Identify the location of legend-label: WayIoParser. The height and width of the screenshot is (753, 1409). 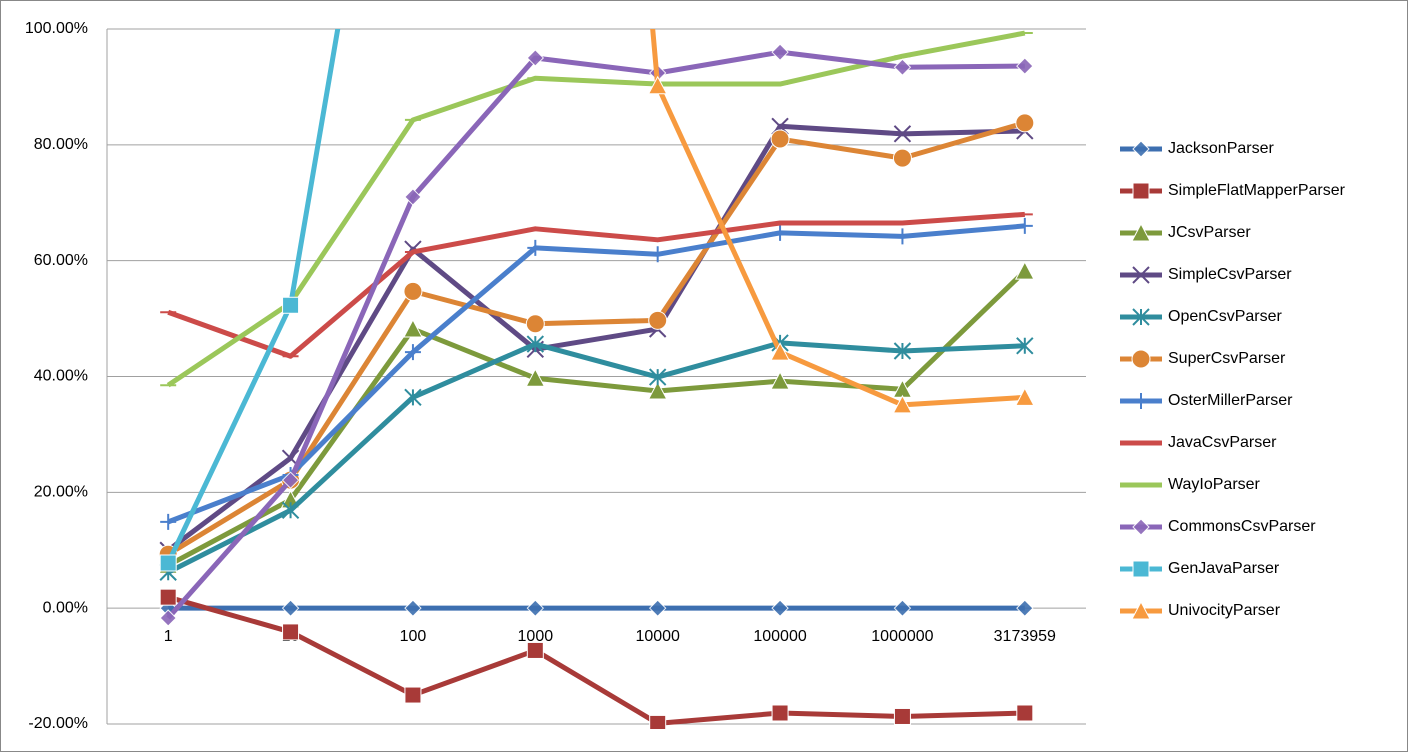
(1214, 484).